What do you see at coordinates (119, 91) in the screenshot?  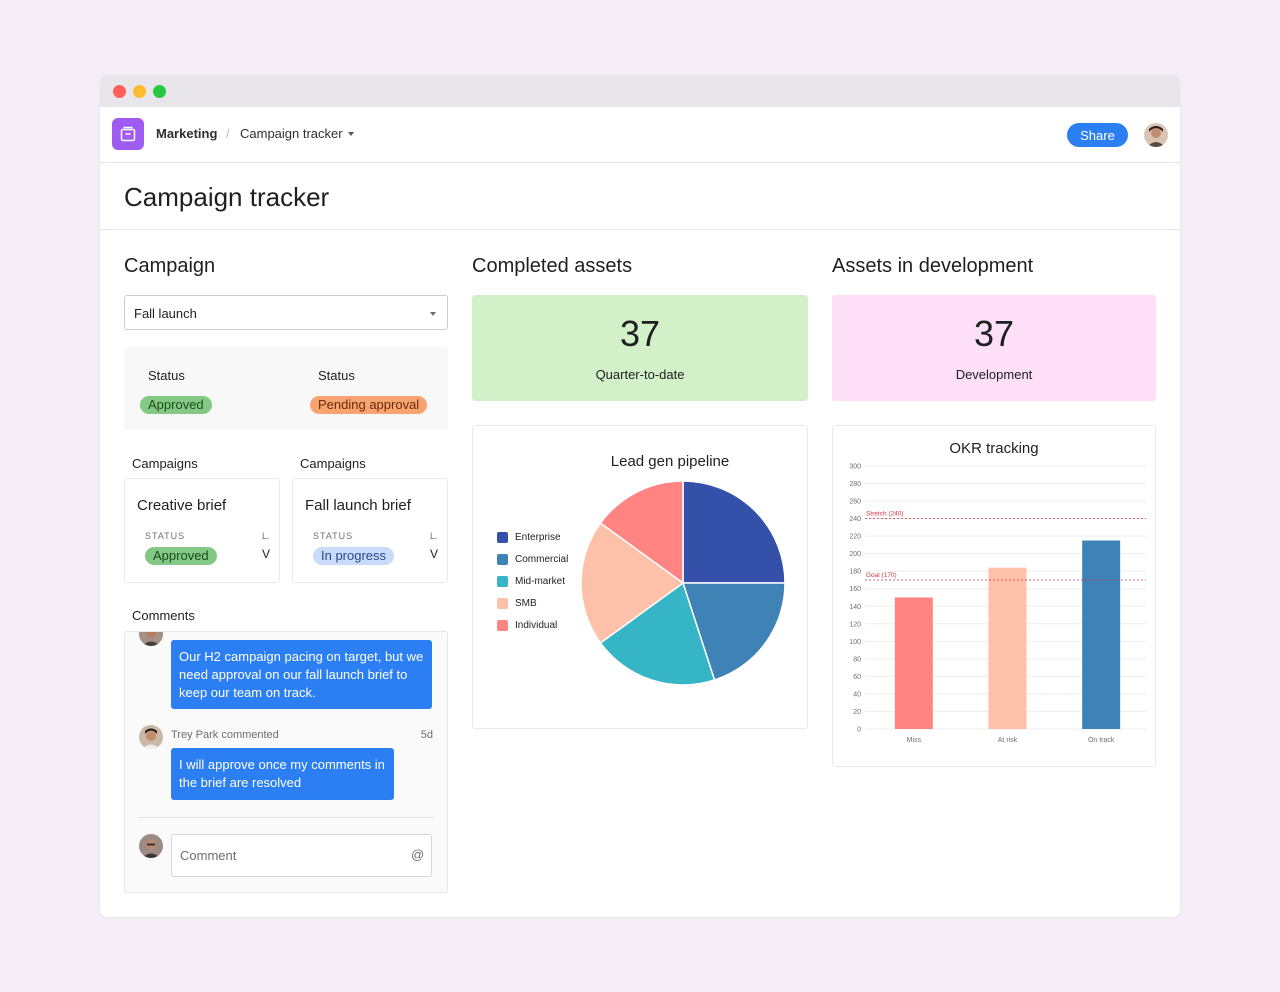 I see `close-window-button` at bounding box center [119, 91].